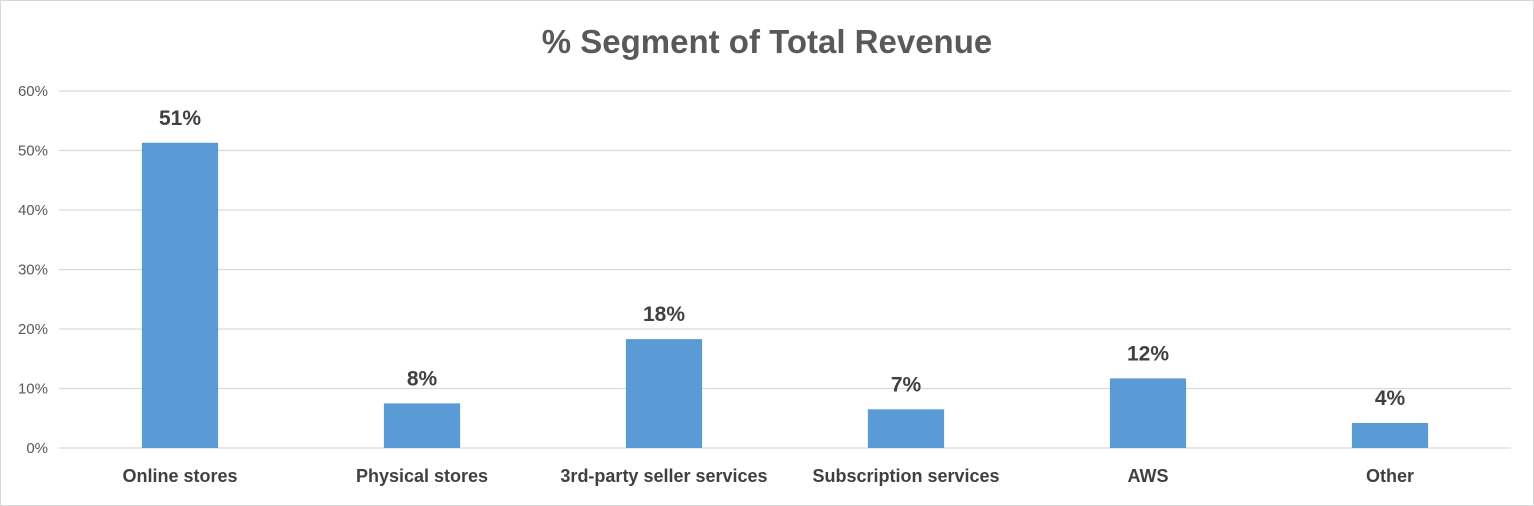 Image resolution: width=1534 pixels, height=506 pixels. I want to click on y-tick-label: 50%, so click(33, 151).